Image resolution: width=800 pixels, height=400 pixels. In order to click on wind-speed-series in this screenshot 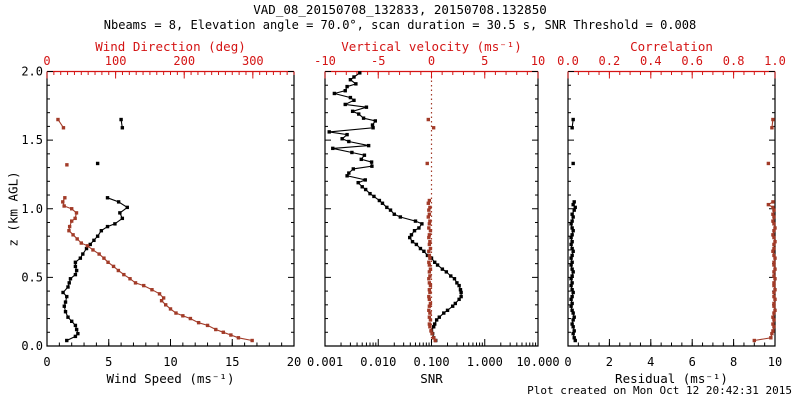, I will do `click(95, 230)`.